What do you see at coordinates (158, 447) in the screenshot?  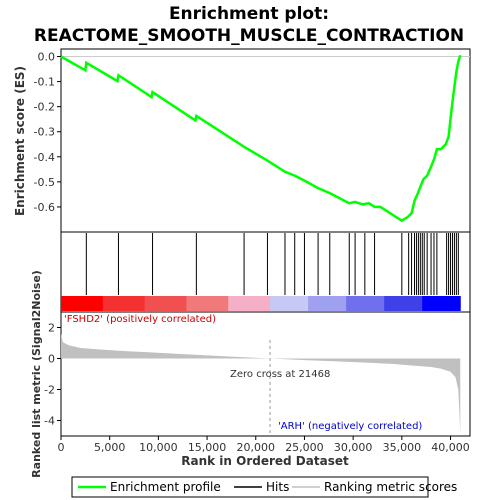 I see `x-tick-label: 10,000` at bounding box center [158, 447].